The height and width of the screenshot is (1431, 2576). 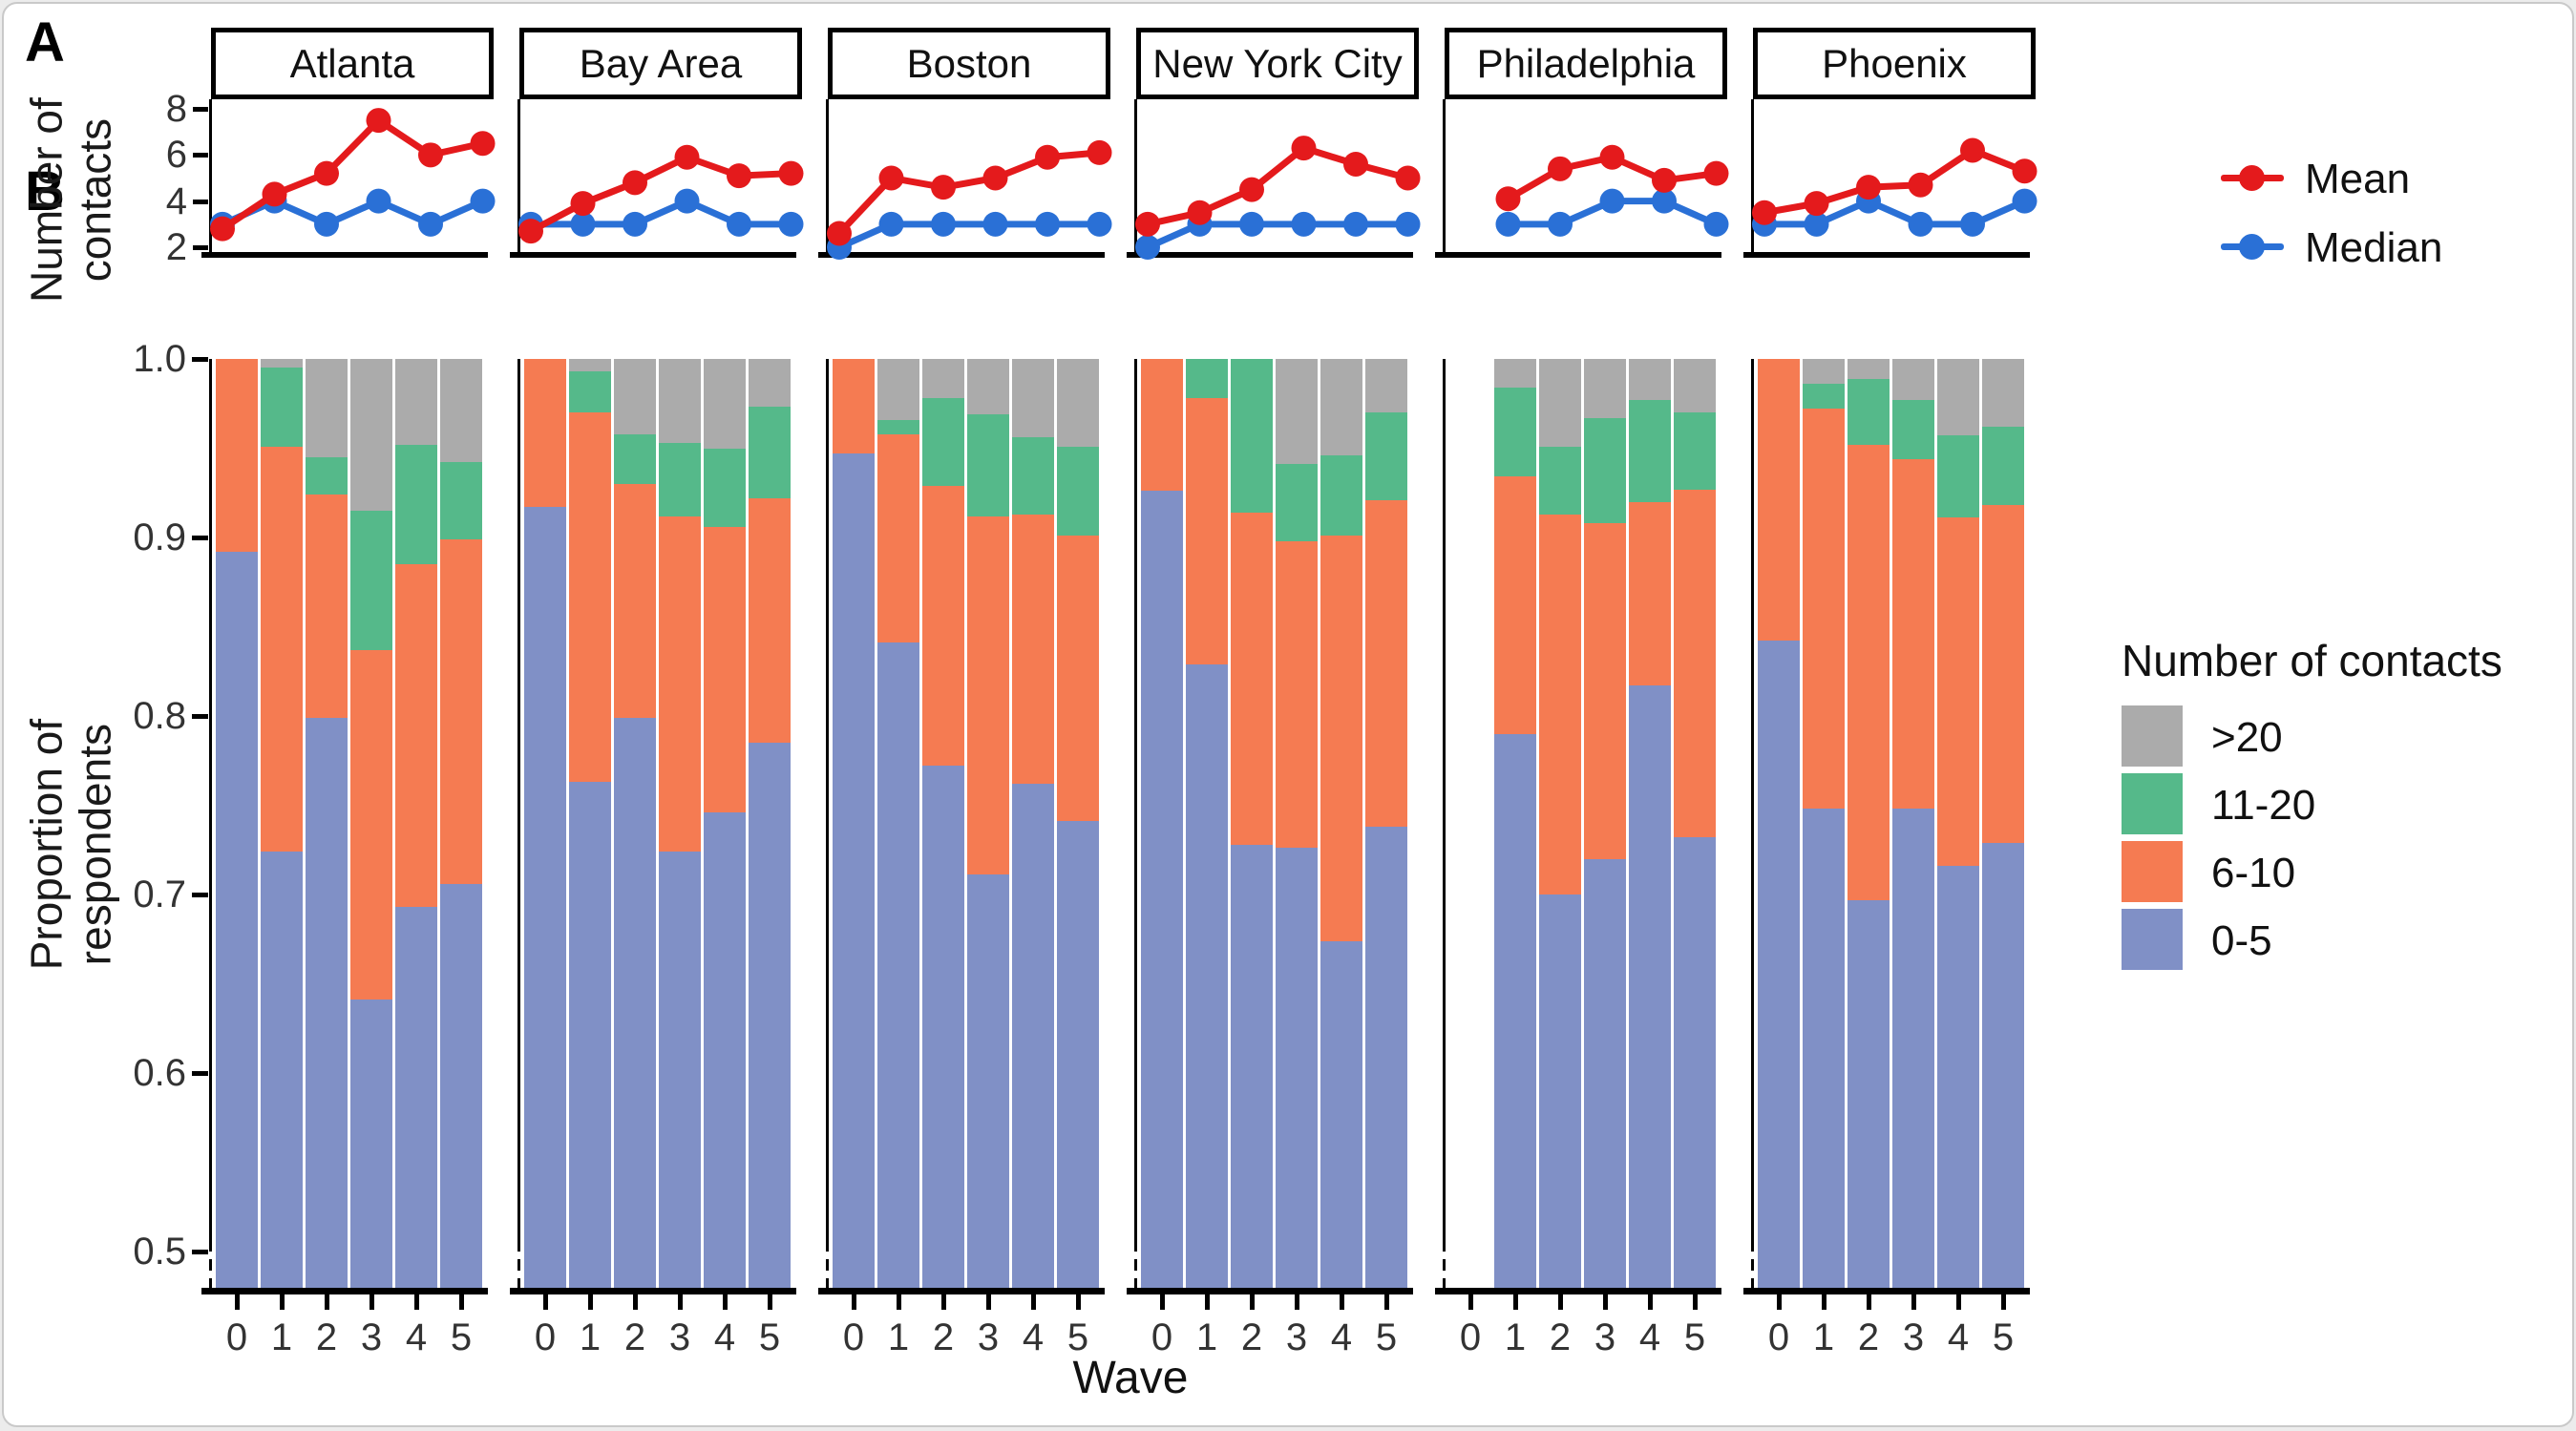 What do you see at coordinates (988, 1337) in the screenshot?
I see `panel-b-xtick-label: 3` at bounding box center [988, 1337].